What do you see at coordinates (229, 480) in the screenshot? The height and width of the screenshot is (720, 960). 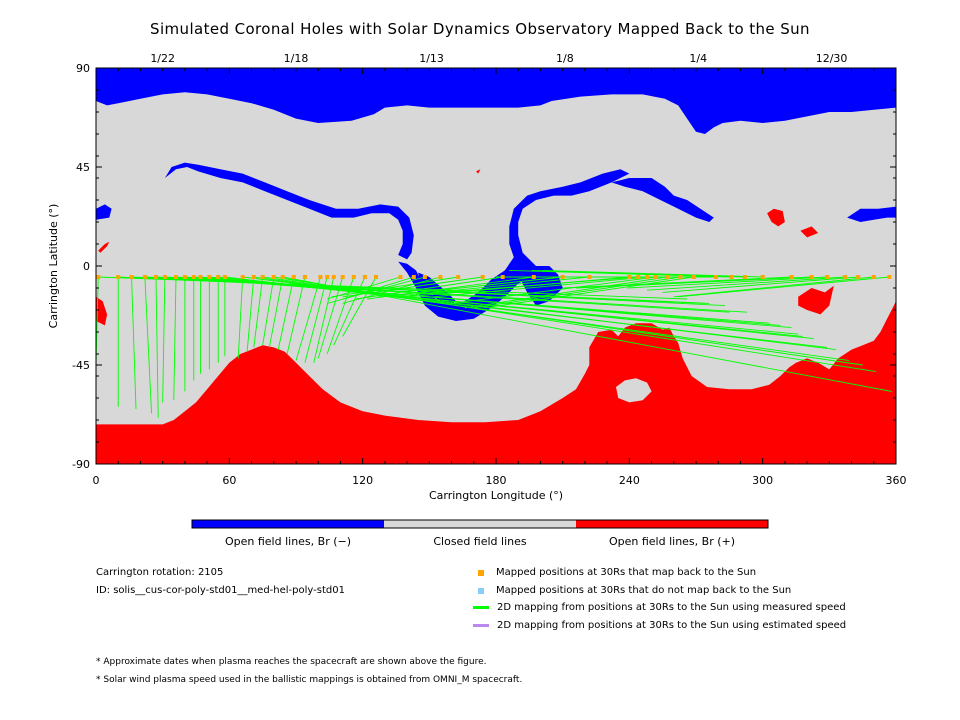 I see `x-tick-label: 60` at bounding box center [229, 480].